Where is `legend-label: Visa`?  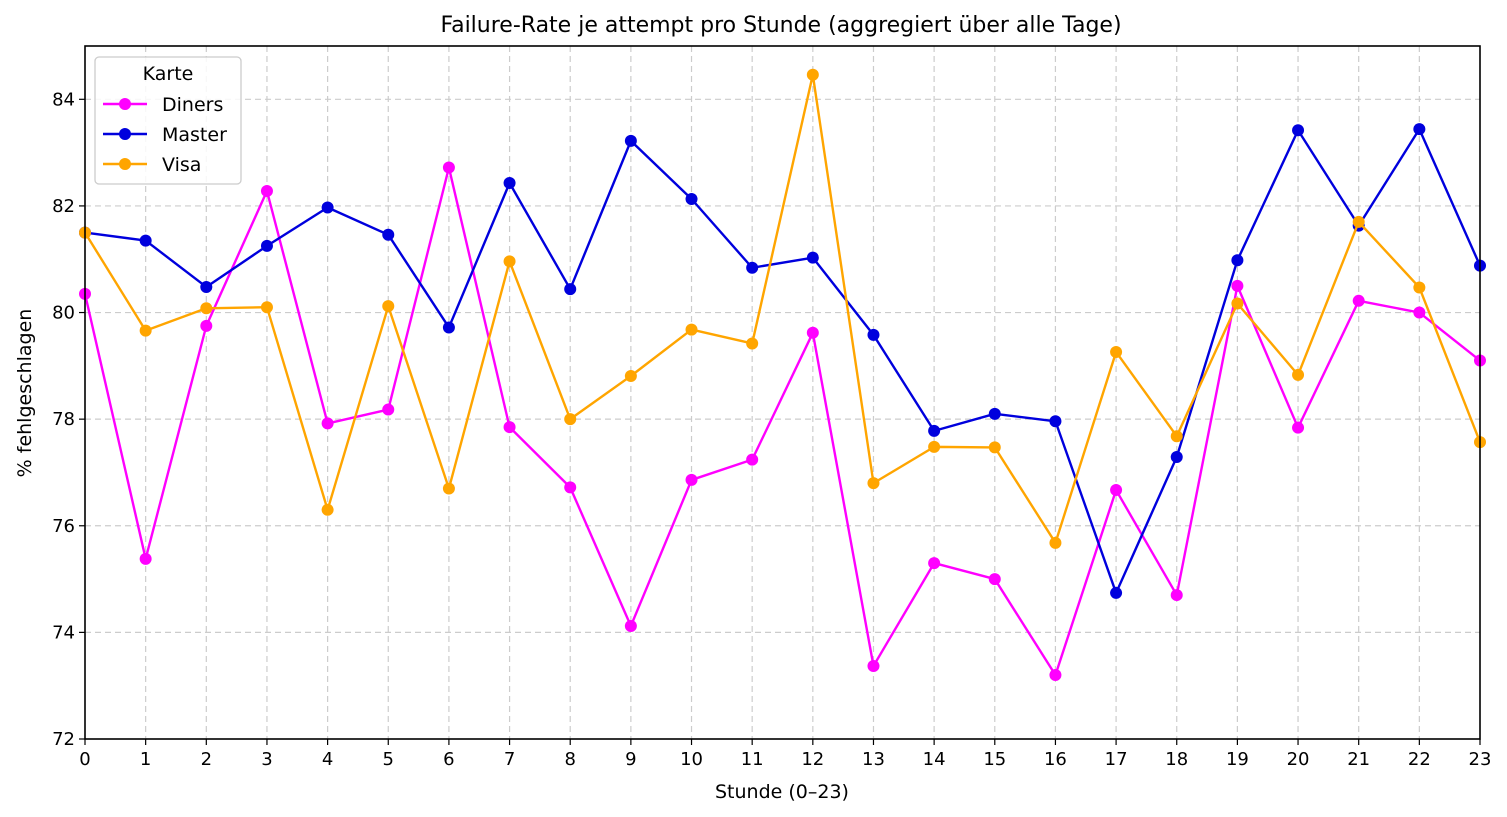 legend-label: Visa is located at coordinates (181, 165).